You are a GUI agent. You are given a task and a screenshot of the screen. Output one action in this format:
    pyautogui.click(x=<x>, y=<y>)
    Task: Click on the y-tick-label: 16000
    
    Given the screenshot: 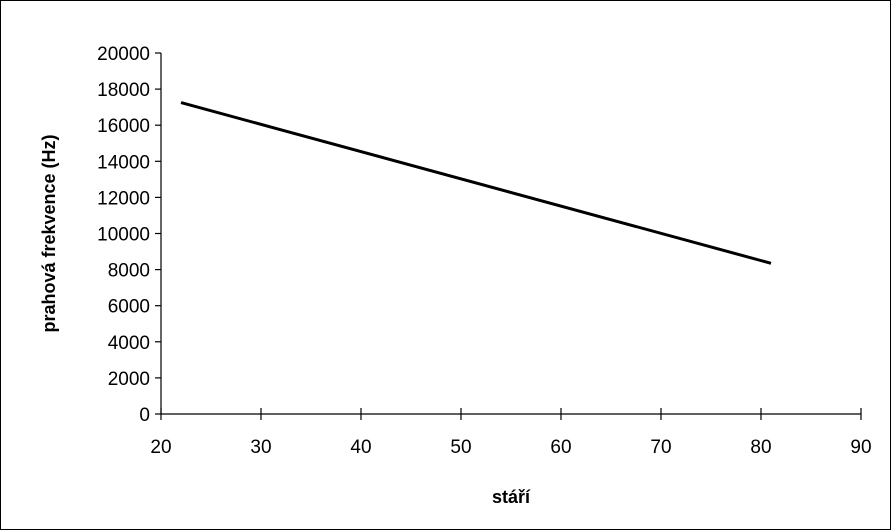 What is the action you would take?
    pyautogui.click(x=123, y=126)
    